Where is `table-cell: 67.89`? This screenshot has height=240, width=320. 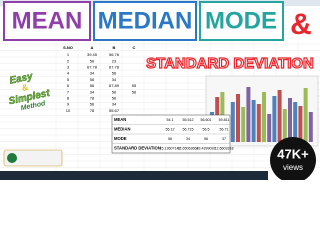
table-cell: 67.89 is located at coordinates (114, 85).